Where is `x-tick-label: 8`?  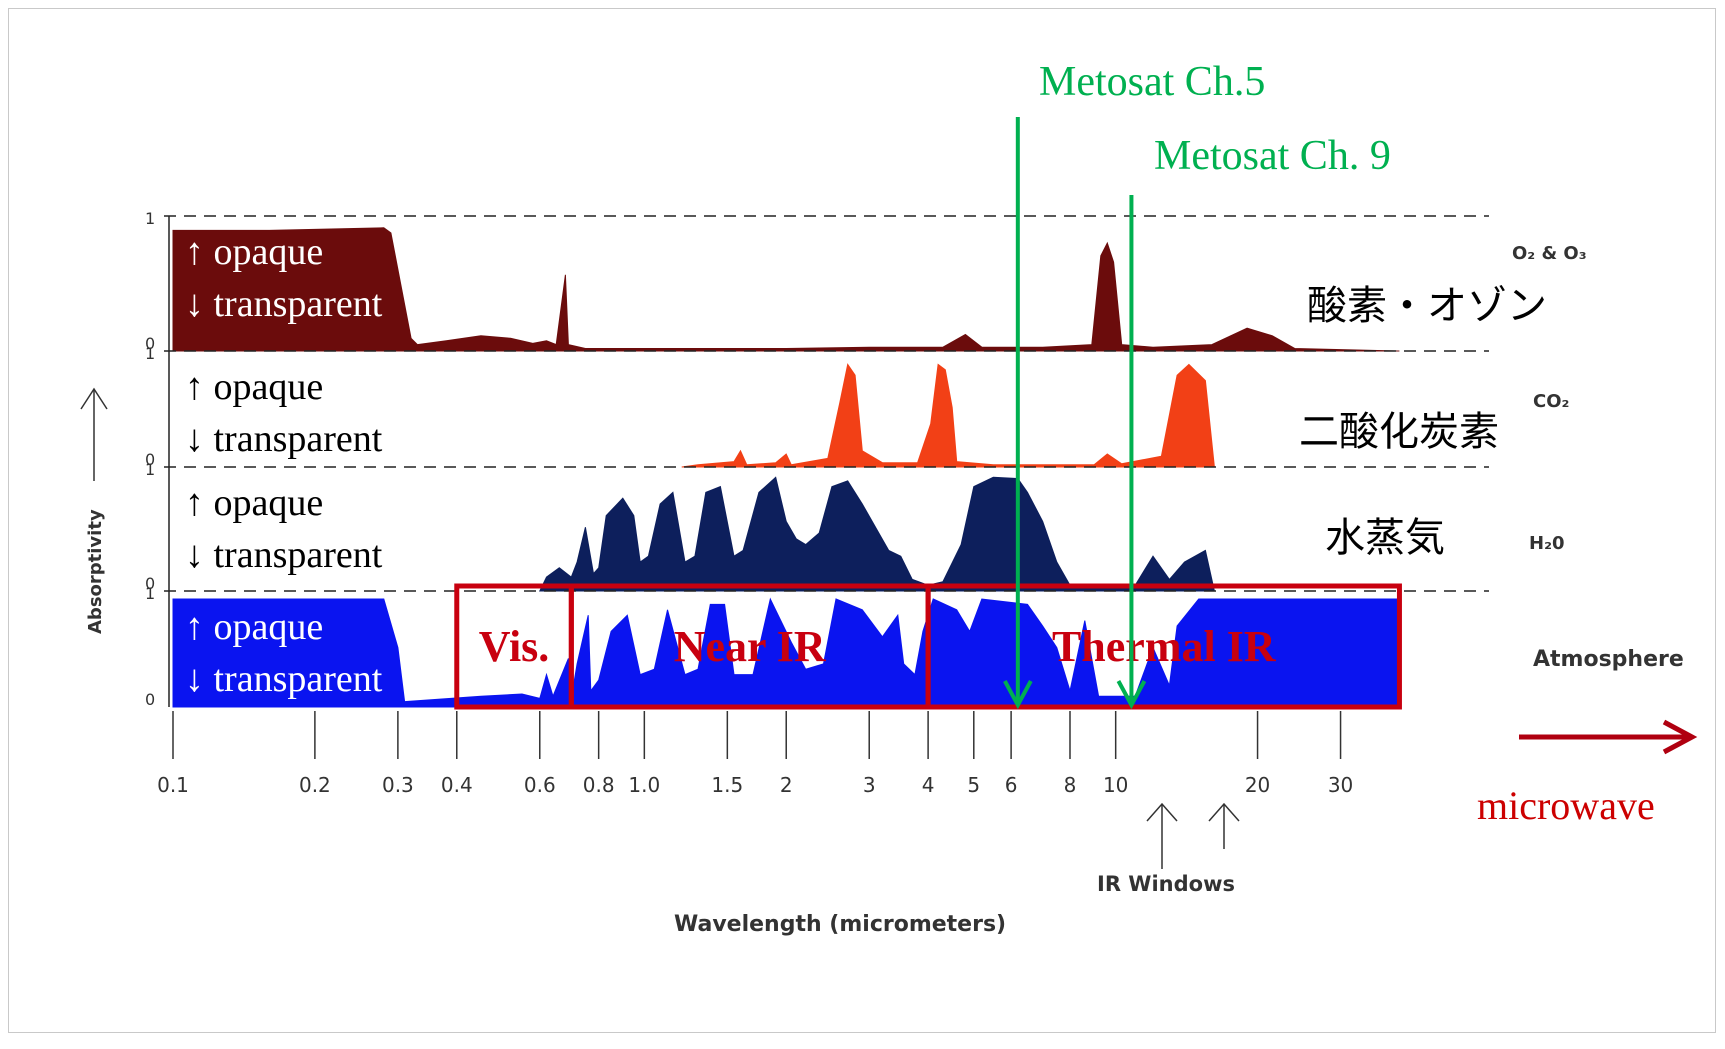
x-tick-label: 8 is located at coordinates (1070, 785).